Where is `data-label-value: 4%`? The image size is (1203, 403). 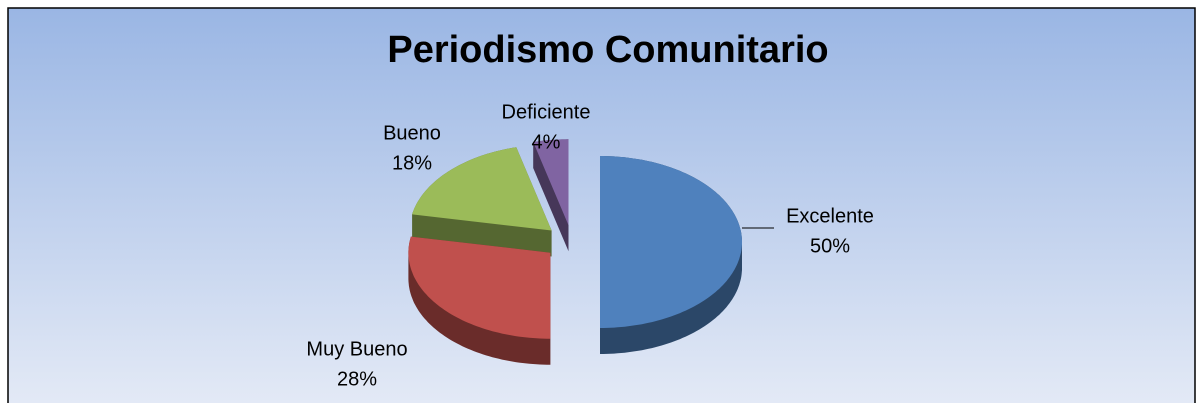 data-label-value: 4% is located at coordinates (546, 142).